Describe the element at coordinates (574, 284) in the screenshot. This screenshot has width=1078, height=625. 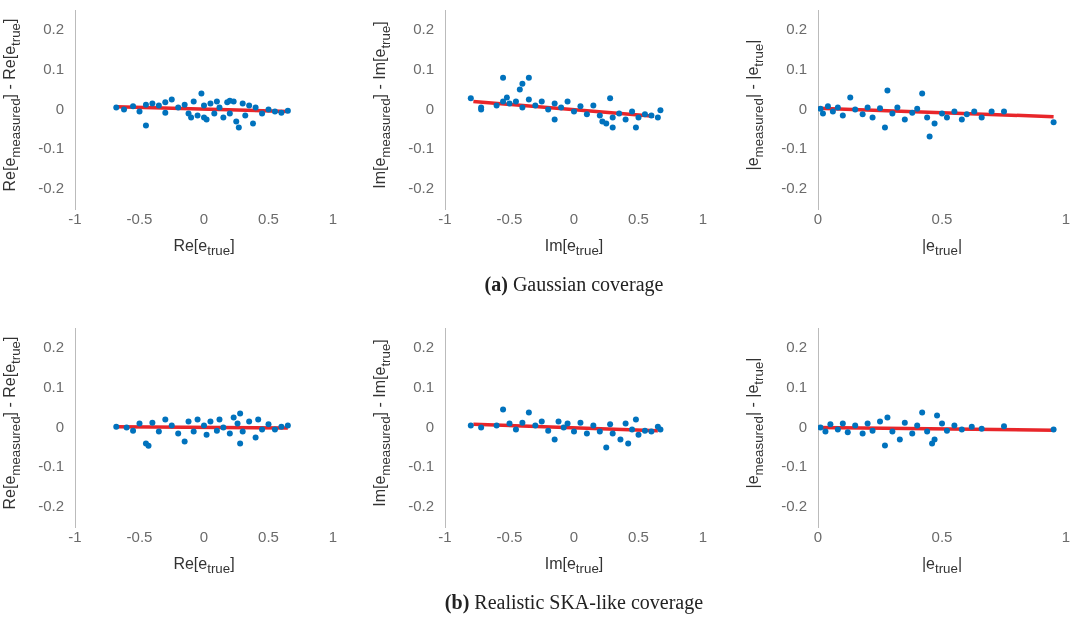
I see `text: (a) Gaussian coverage` at that location.